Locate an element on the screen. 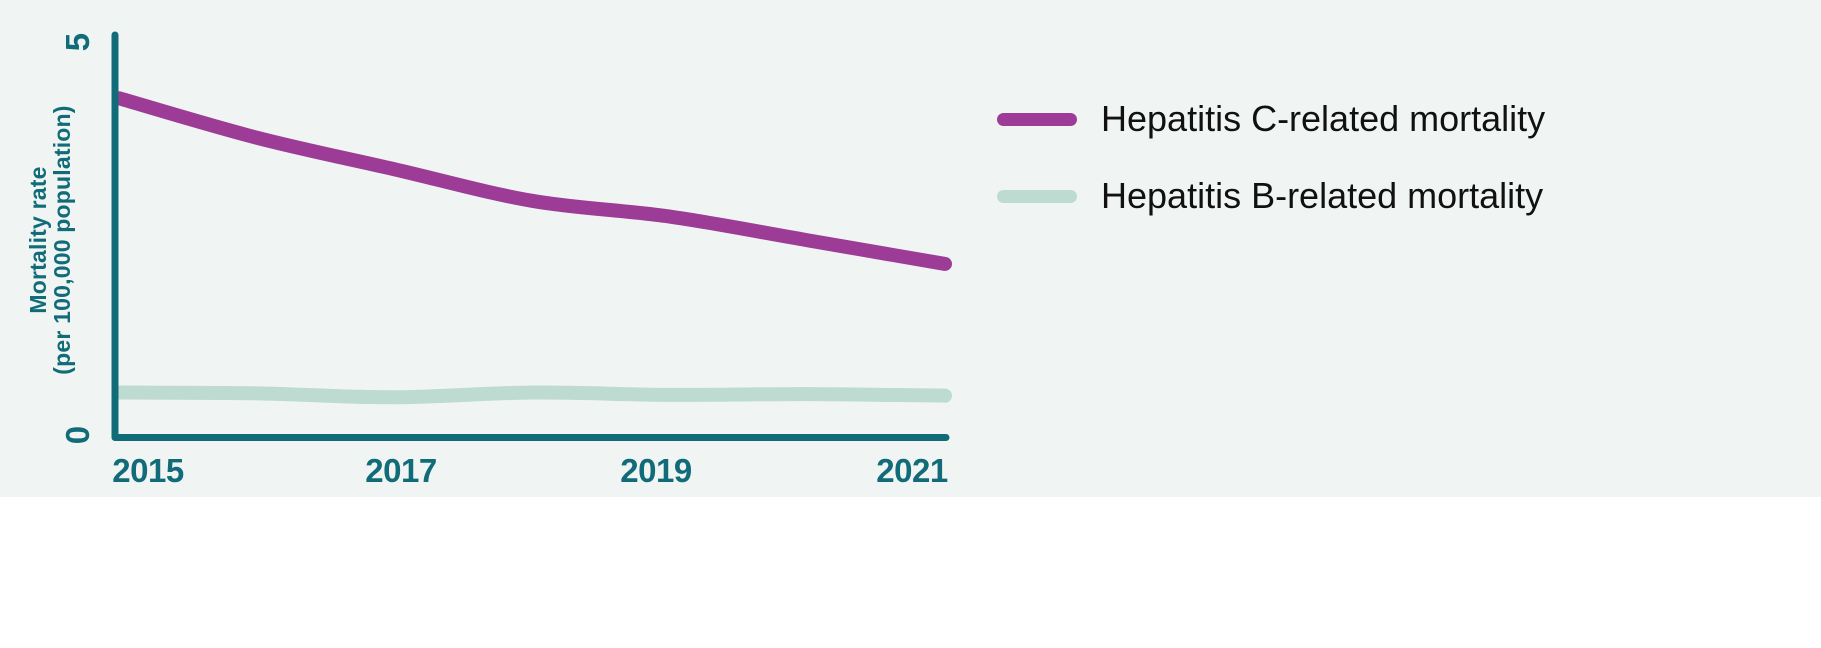 The width and height of the screenshot is (1821, 648). hep-c-line-path is located at coordinates (532, 181).